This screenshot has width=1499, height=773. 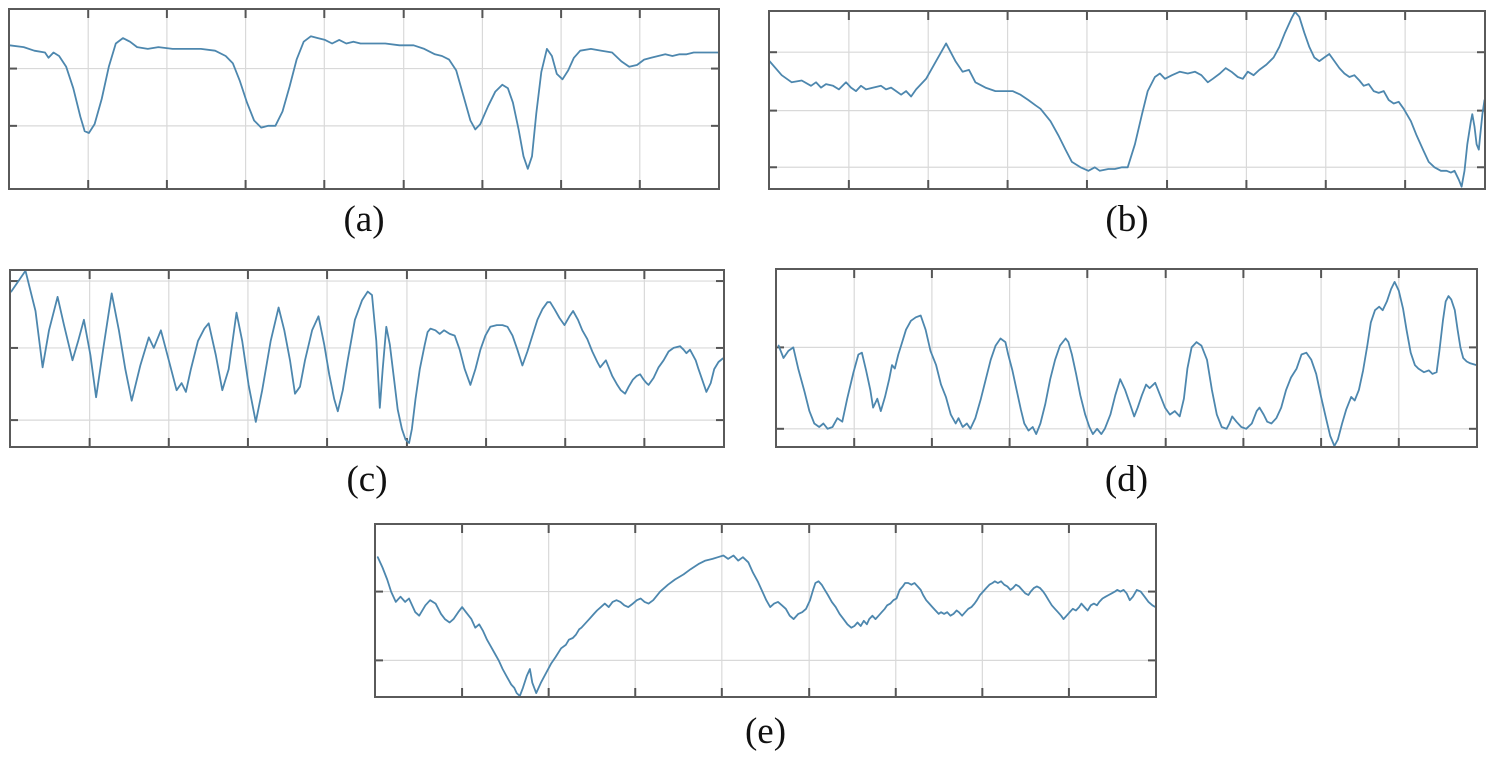 I want to click on panel-d-plot-svg, so click(x=1126, y=358).